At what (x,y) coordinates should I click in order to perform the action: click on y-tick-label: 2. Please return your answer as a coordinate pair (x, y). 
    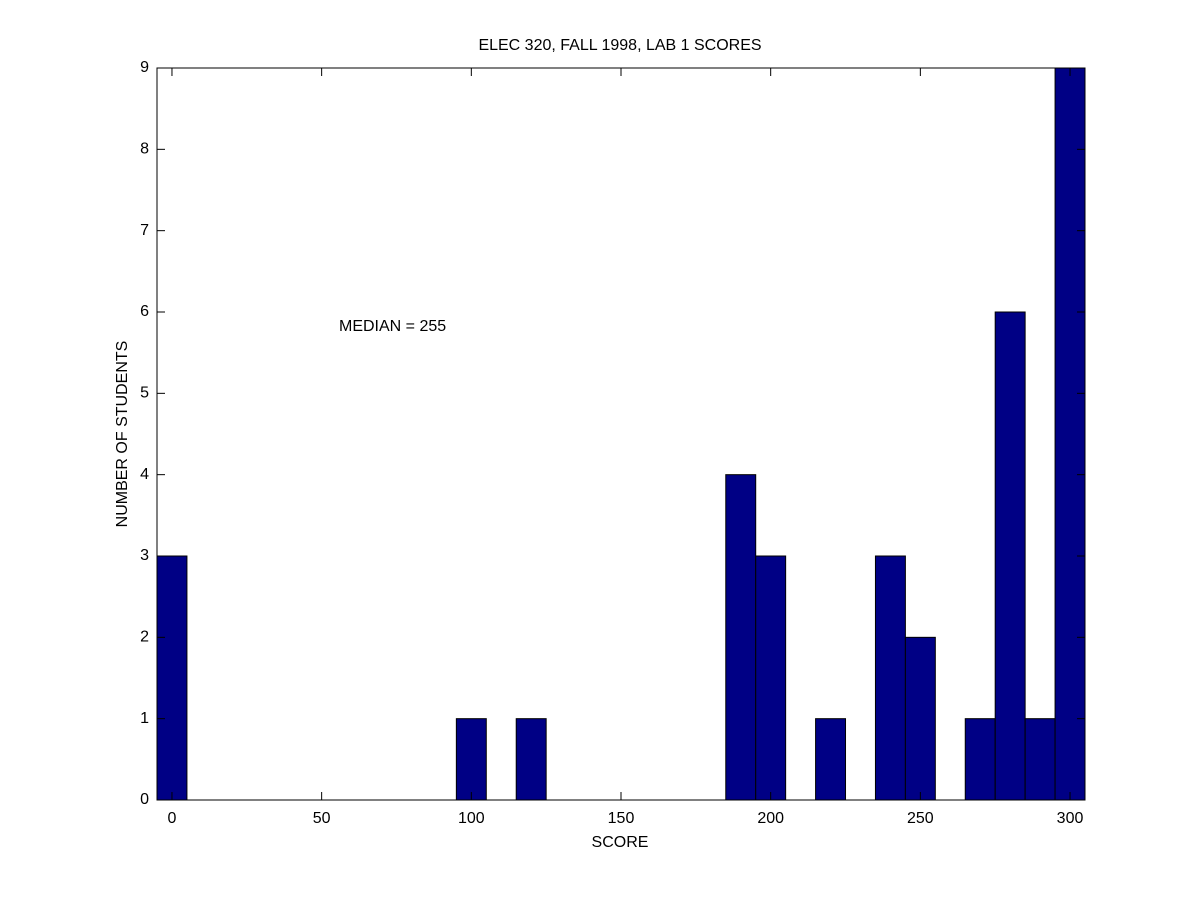
    Looking at the image, I should click on (144, 637).